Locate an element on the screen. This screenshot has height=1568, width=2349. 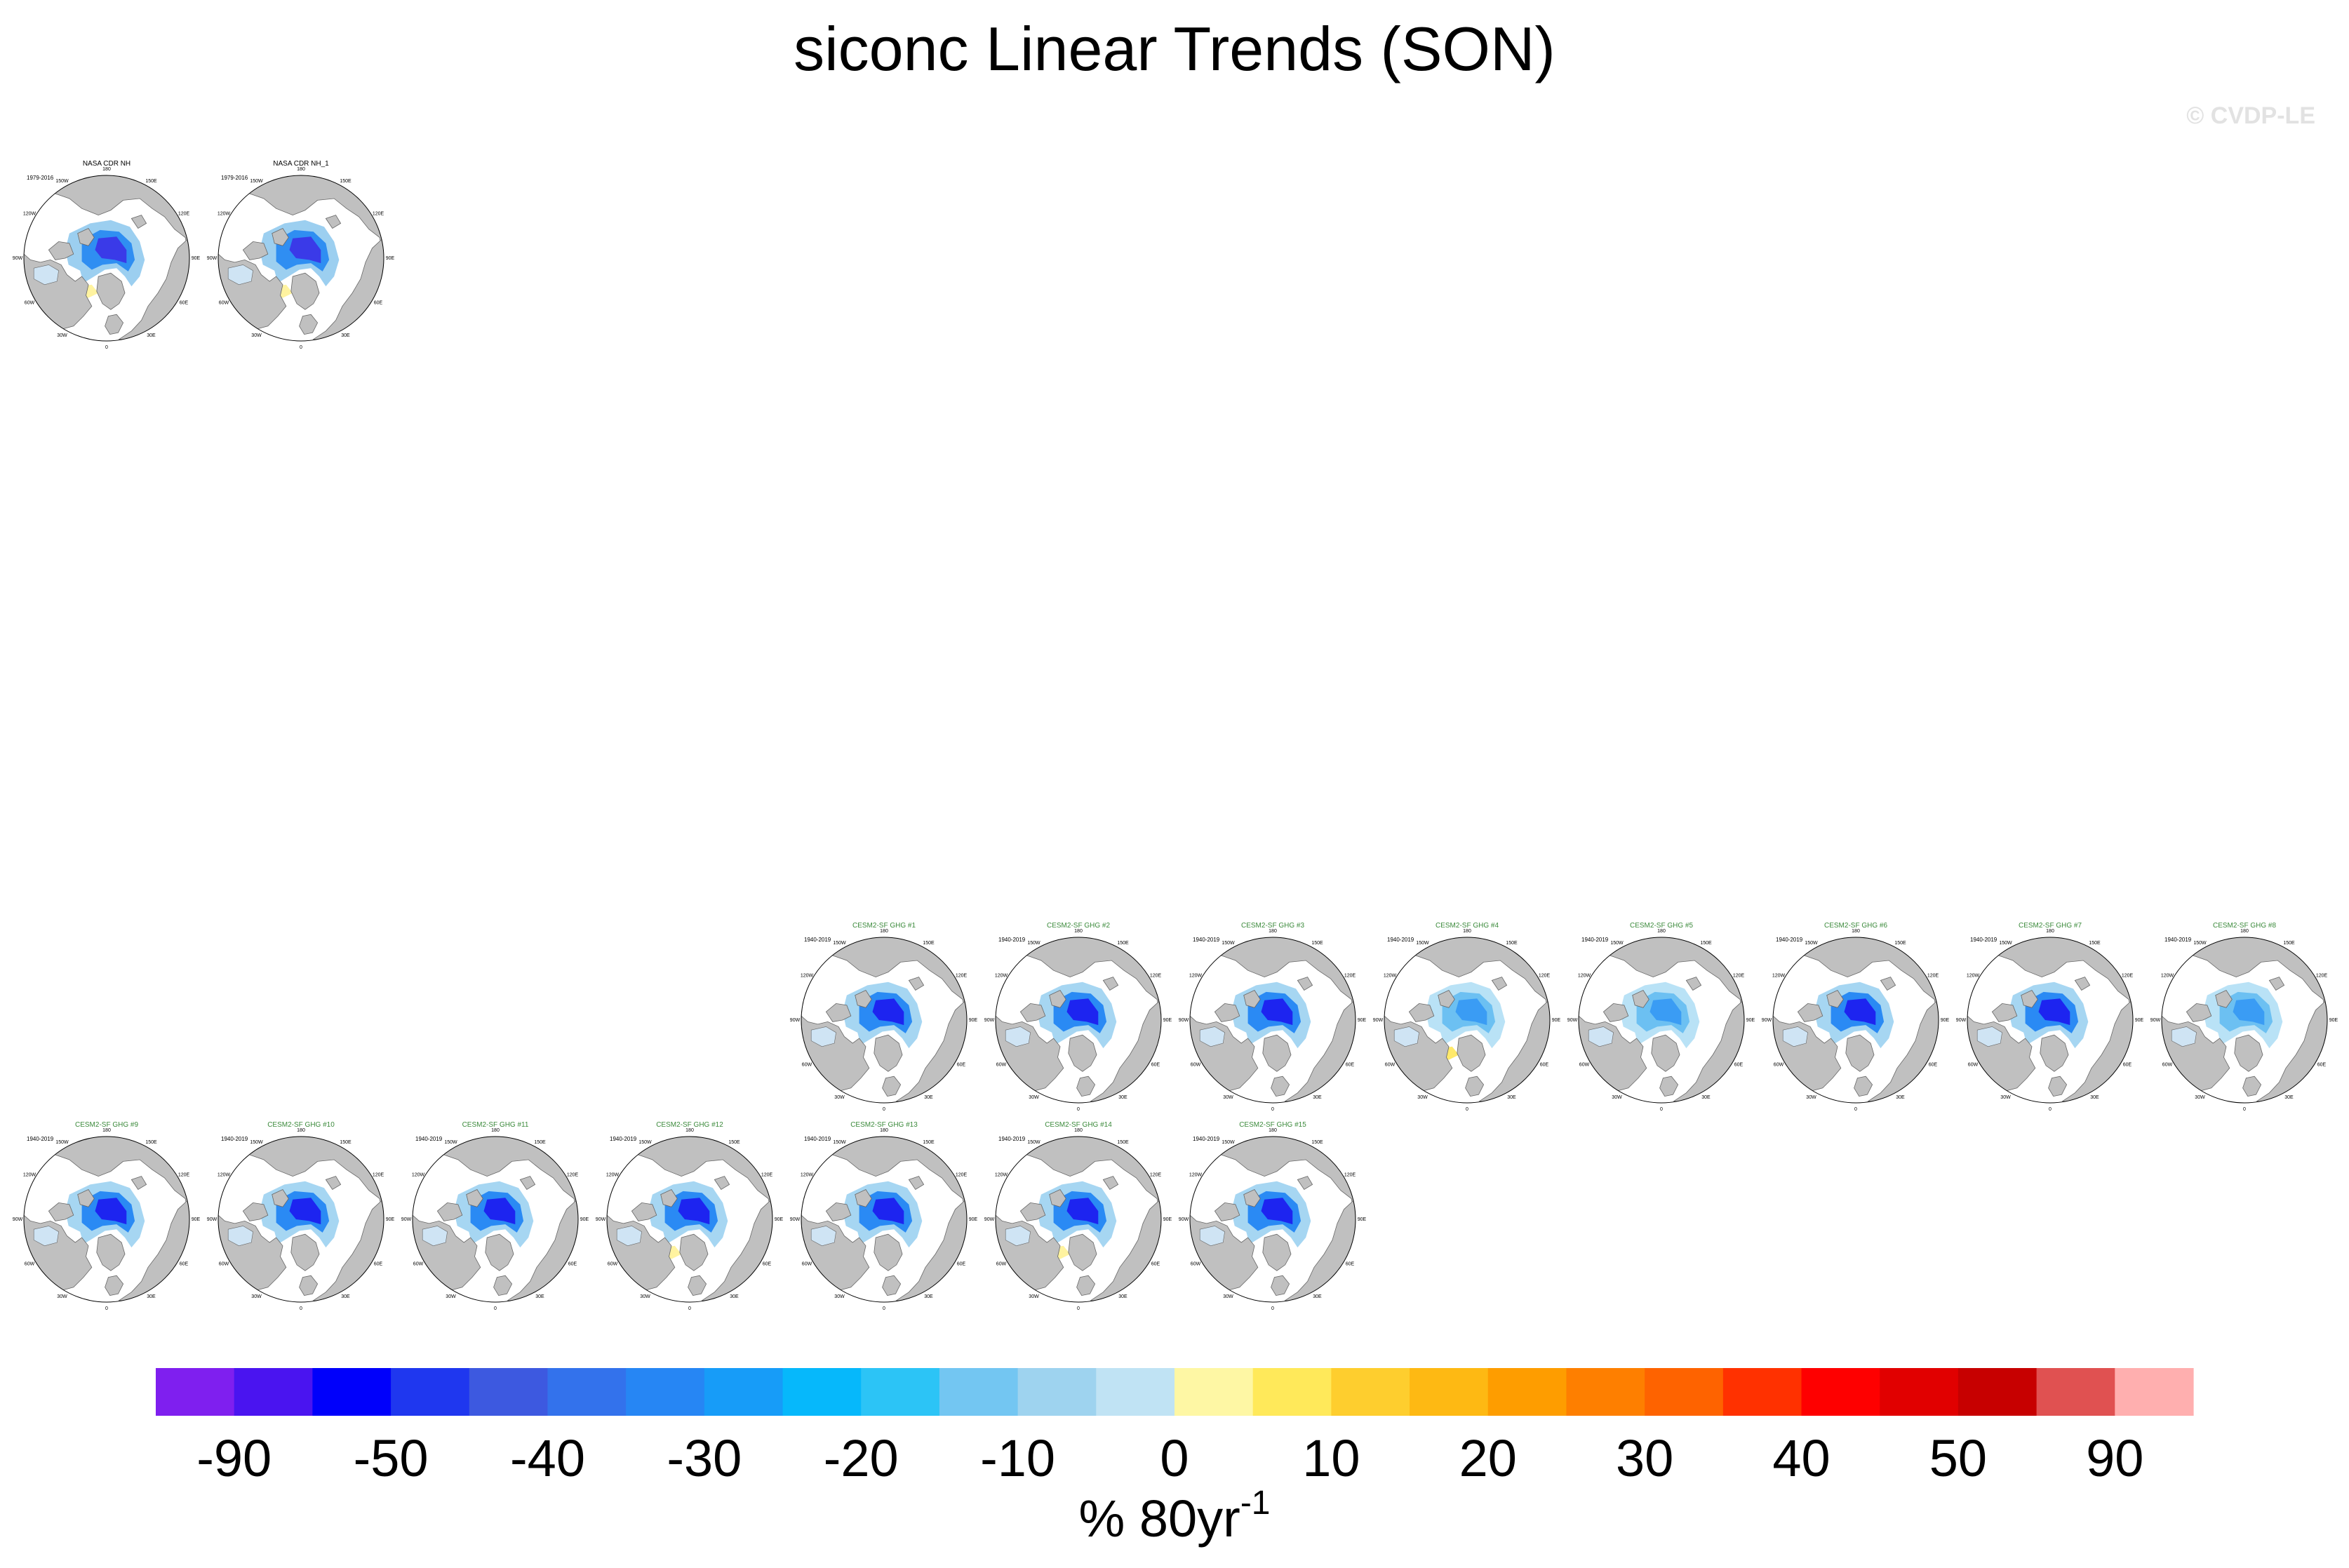
panel-title: CESM2-SF GHG #8 is located at coordinates (2244, 926).